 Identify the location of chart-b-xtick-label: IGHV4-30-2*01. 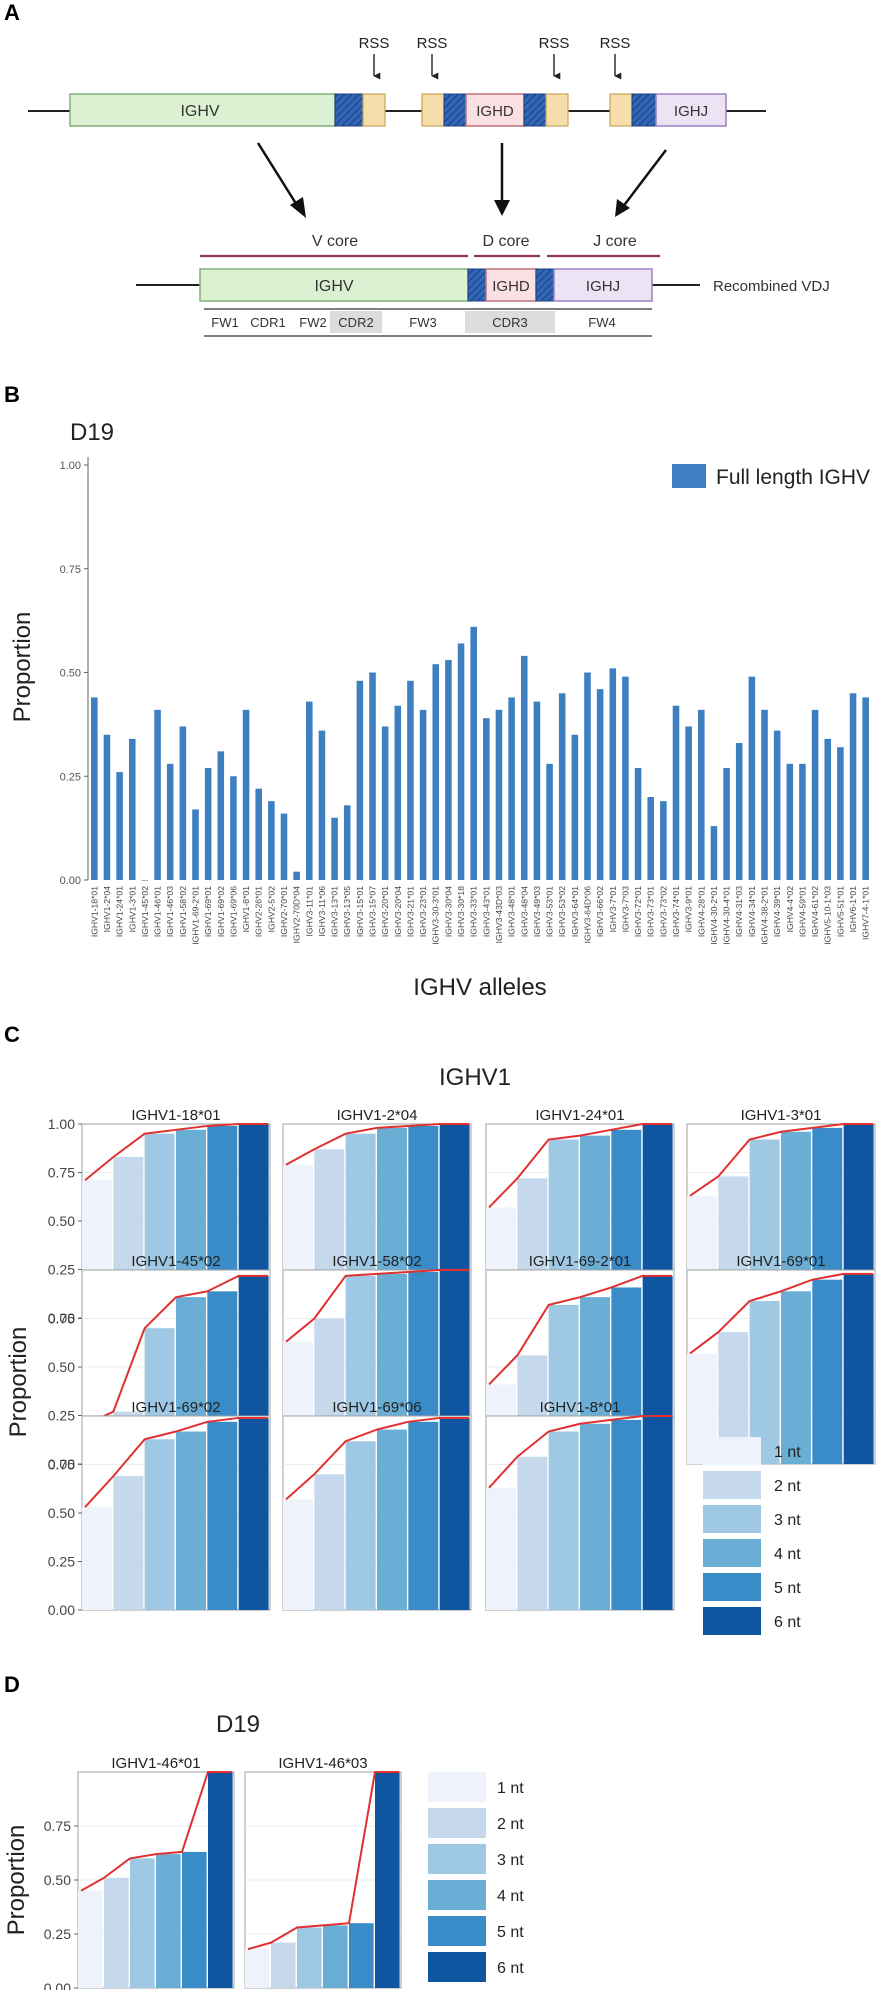
(714, 915).